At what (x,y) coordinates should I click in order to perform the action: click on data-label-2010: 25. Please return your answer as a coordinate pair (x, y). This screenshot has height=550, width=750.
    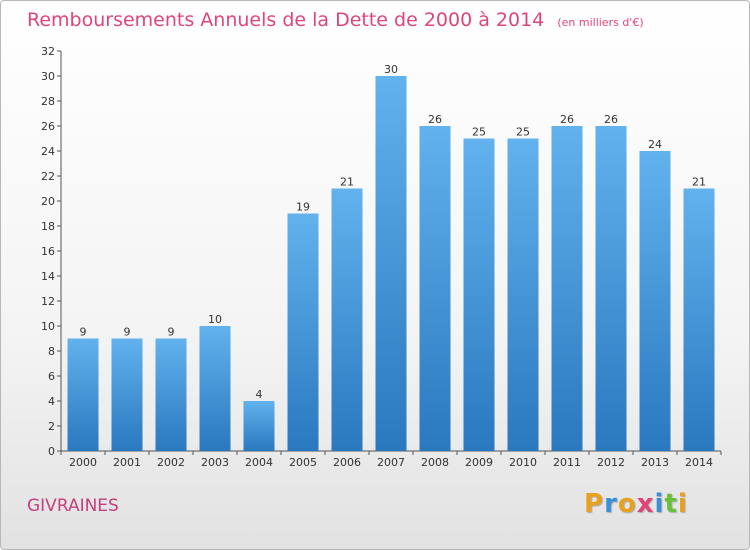
    Looking at the image, I should click on (523, 132).